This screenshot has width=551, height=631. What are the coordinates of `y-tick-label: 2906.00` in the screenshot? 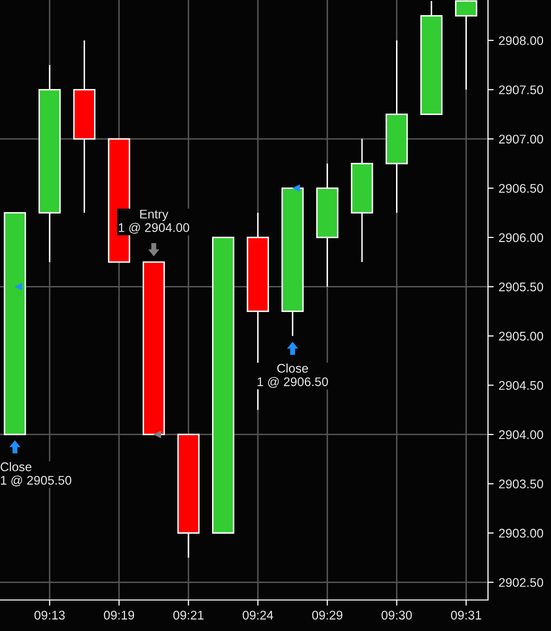 It's located at (521, 237).